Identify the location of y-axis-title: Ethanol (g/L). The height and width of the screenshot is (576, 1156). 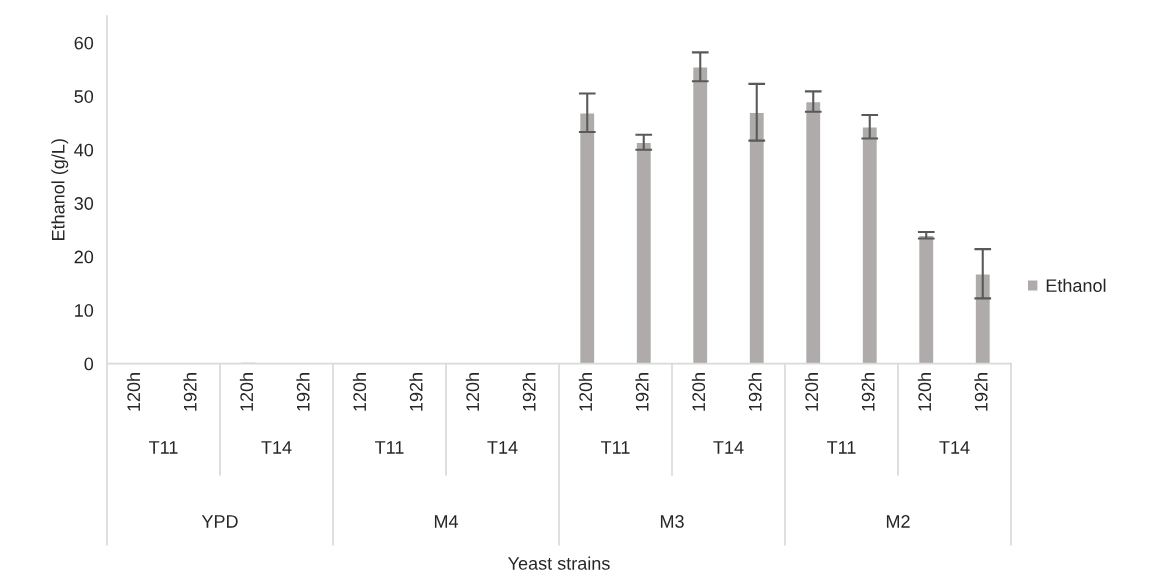
(60, 189).